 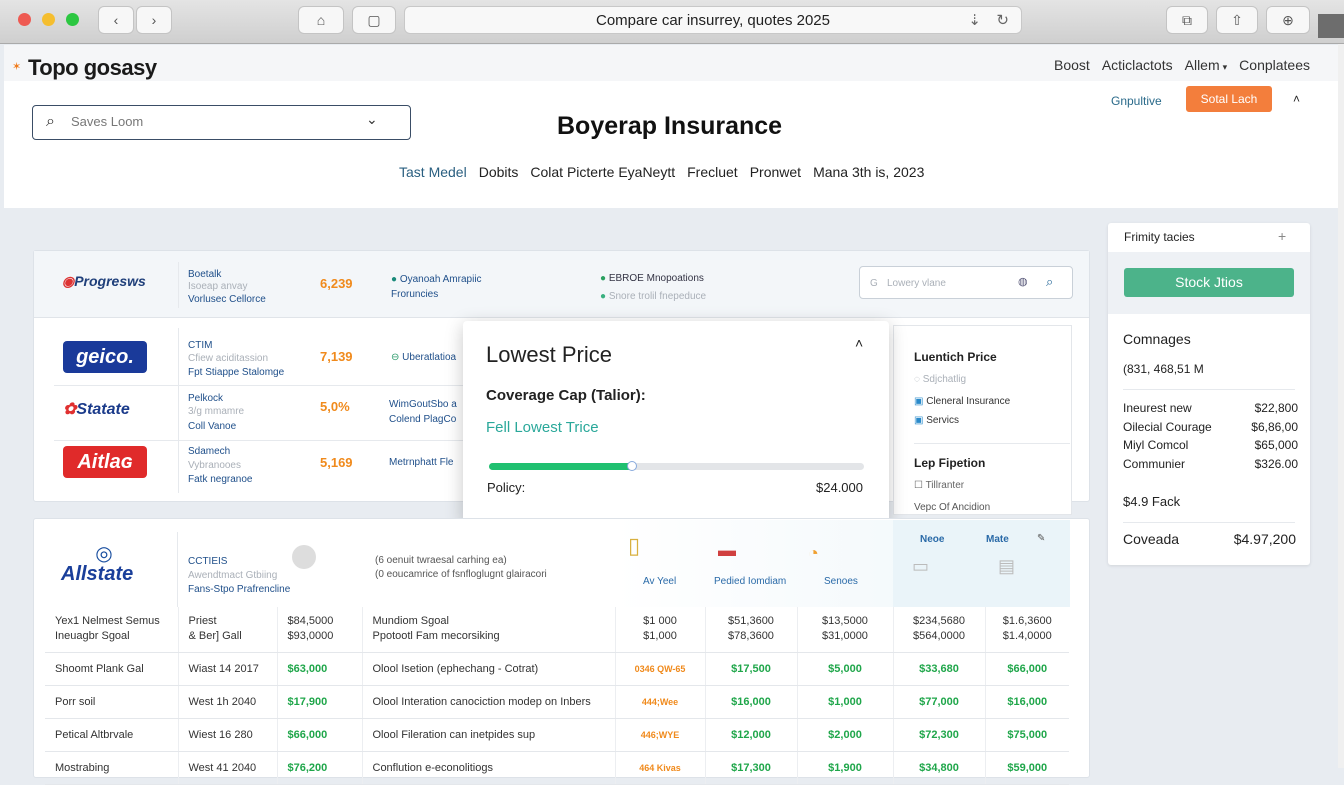 I want to click on search-icon: ⌕, so click(x=1050, y=281).